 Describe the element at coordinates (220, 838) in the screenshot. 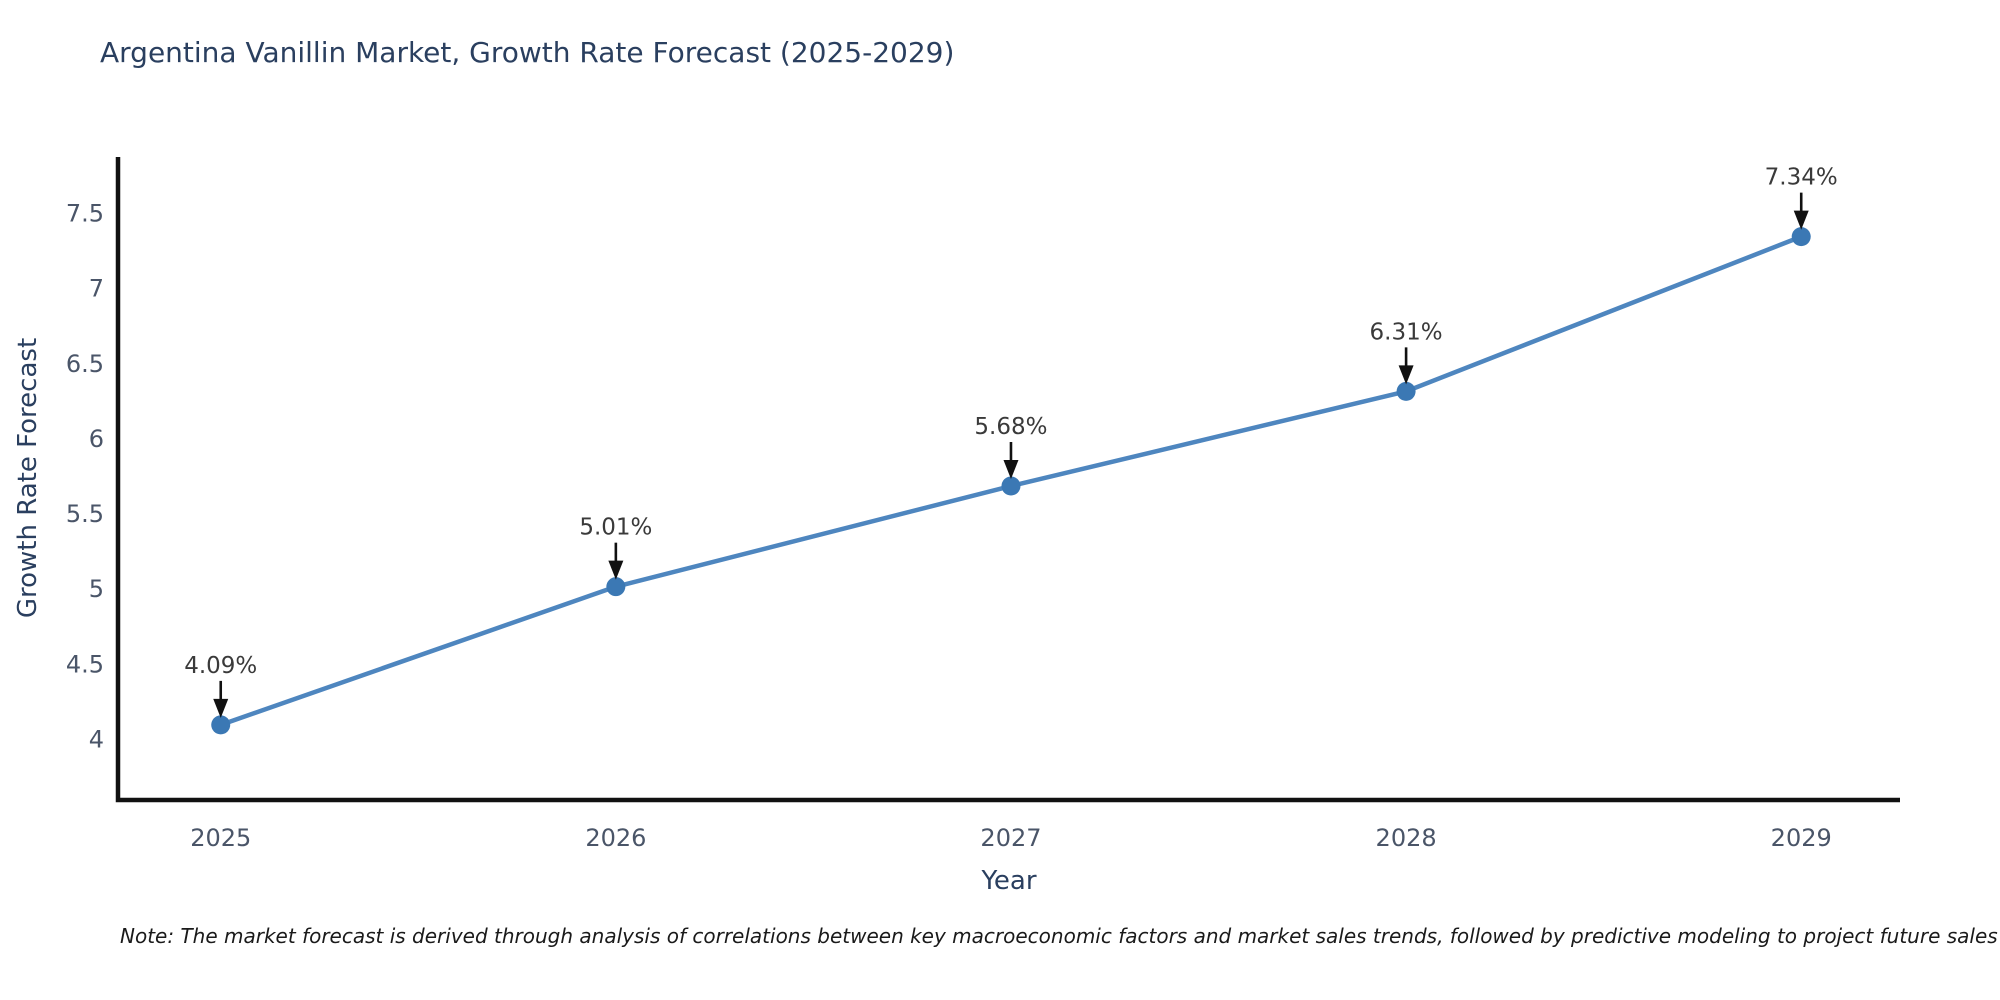

I see `x-tick-label: 2025` at that location.